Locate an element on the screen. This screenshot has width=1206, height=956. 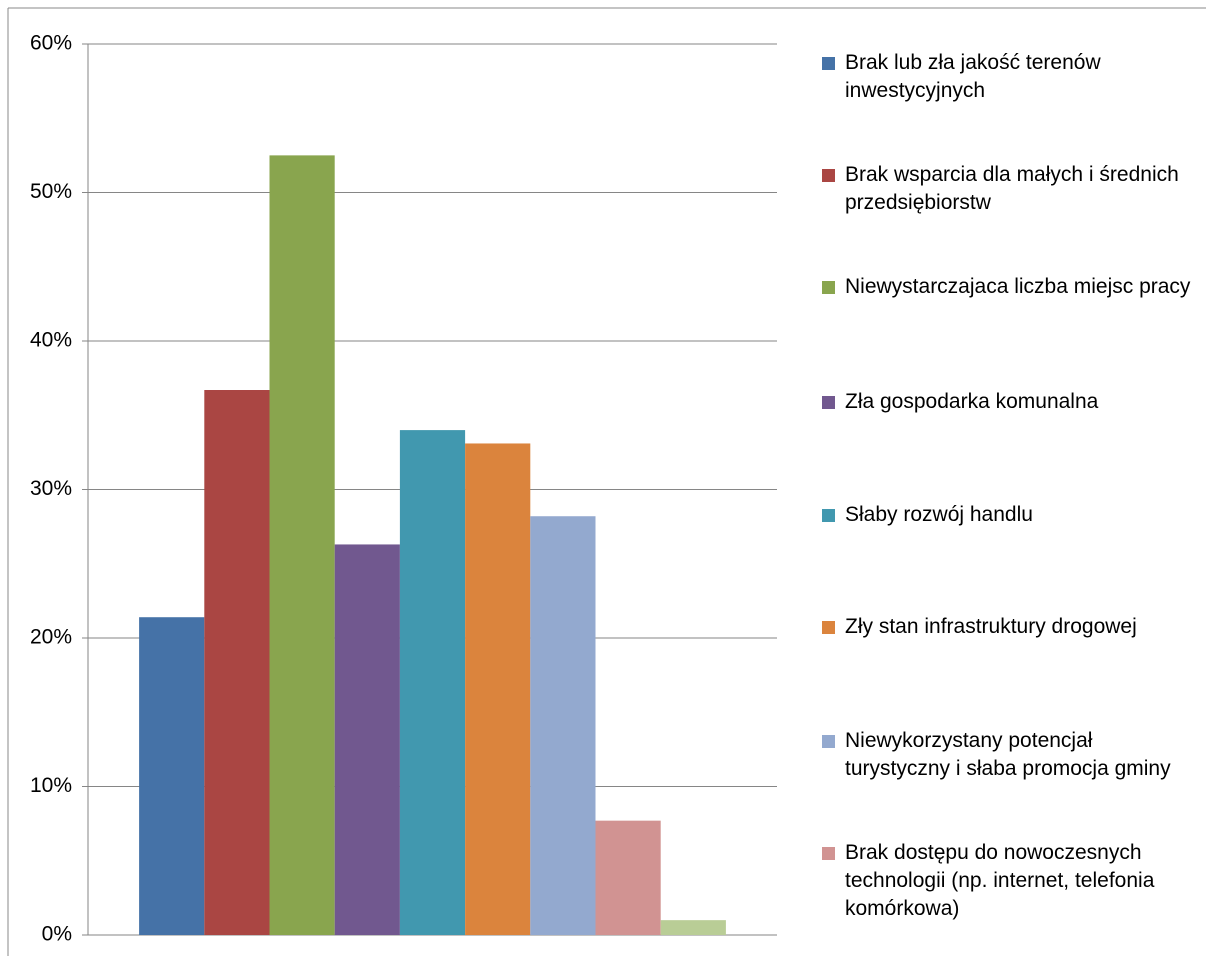
legend-item: Zły stan infrastruktury drogowej is located at coordinates (1012, 627).